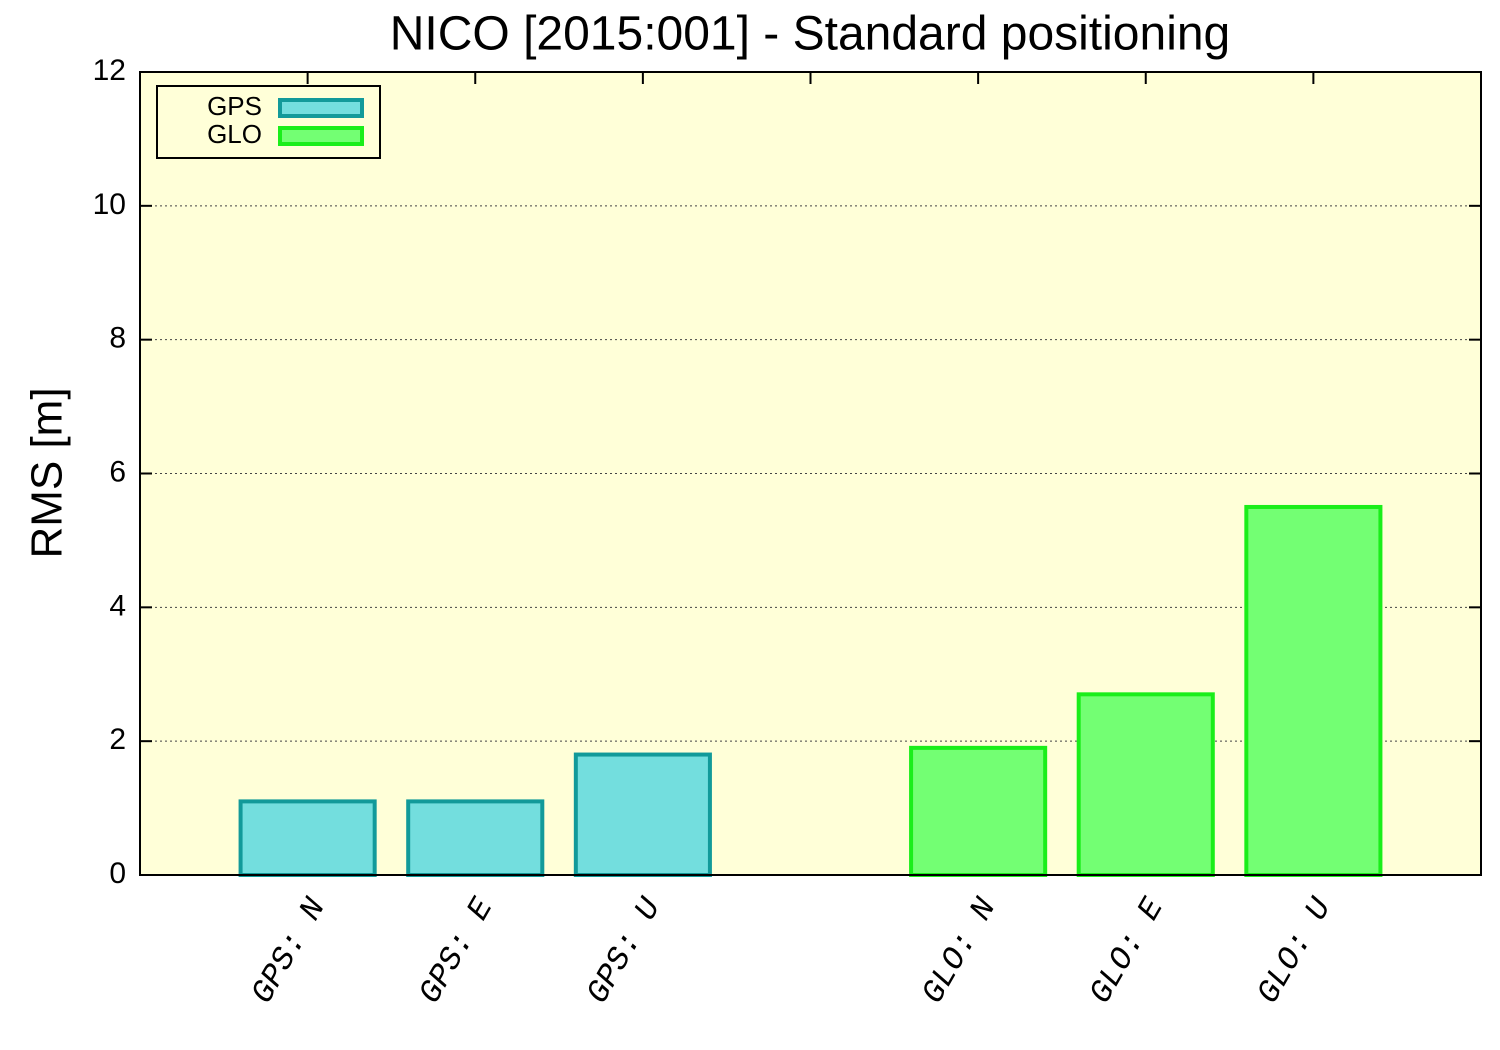 The height and width of the screenshot is (1050, 1500). I want to click on y-axis-label: RMS [m], so click(47, 472).